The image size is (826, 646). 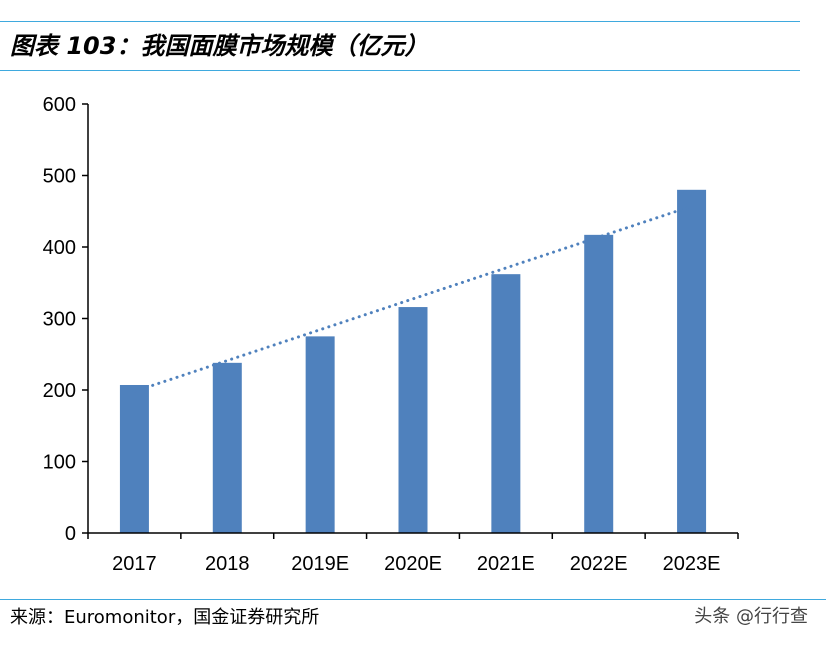 I want to click on bar-2020E, so click(x=413, y=420).